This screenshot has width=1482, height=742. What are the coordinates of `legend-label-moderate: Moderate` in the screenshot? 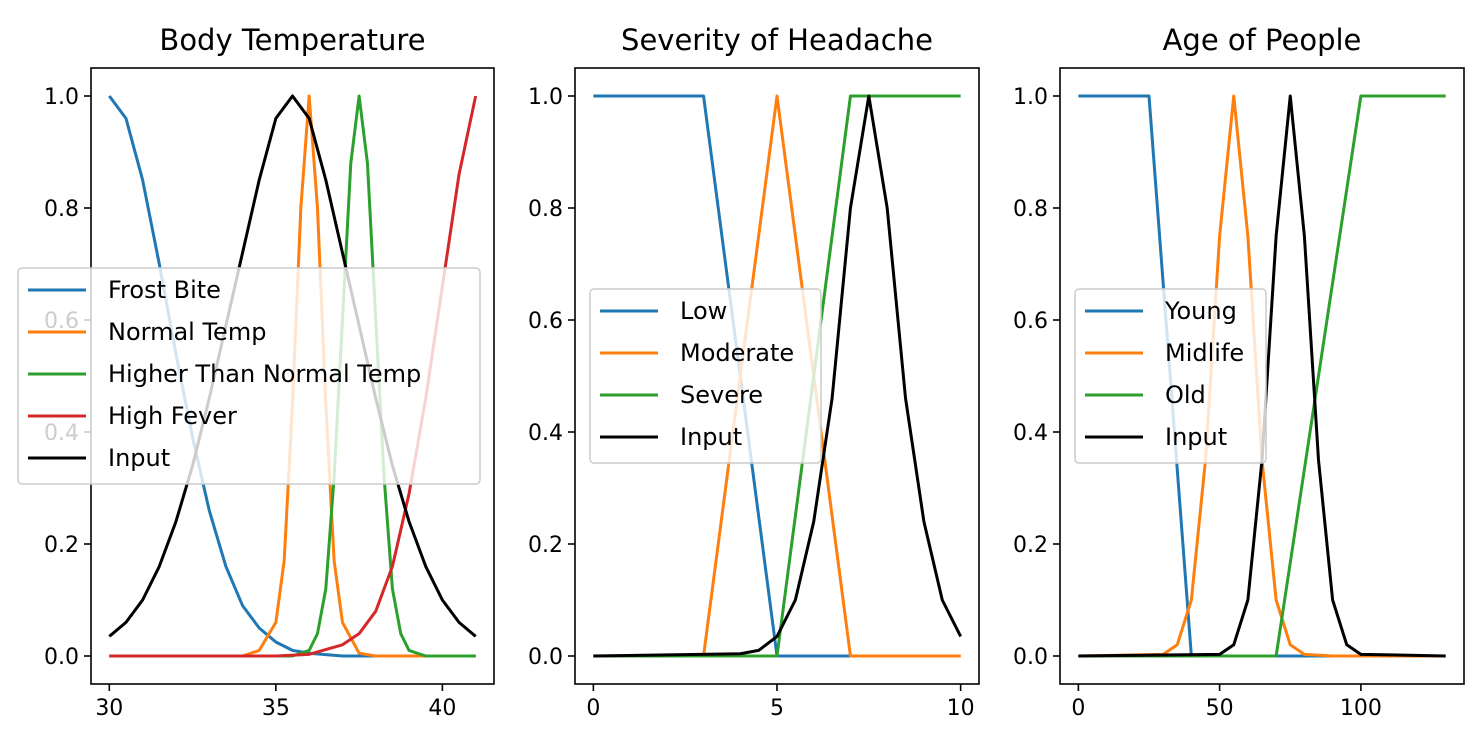 It's located at (737, 353).